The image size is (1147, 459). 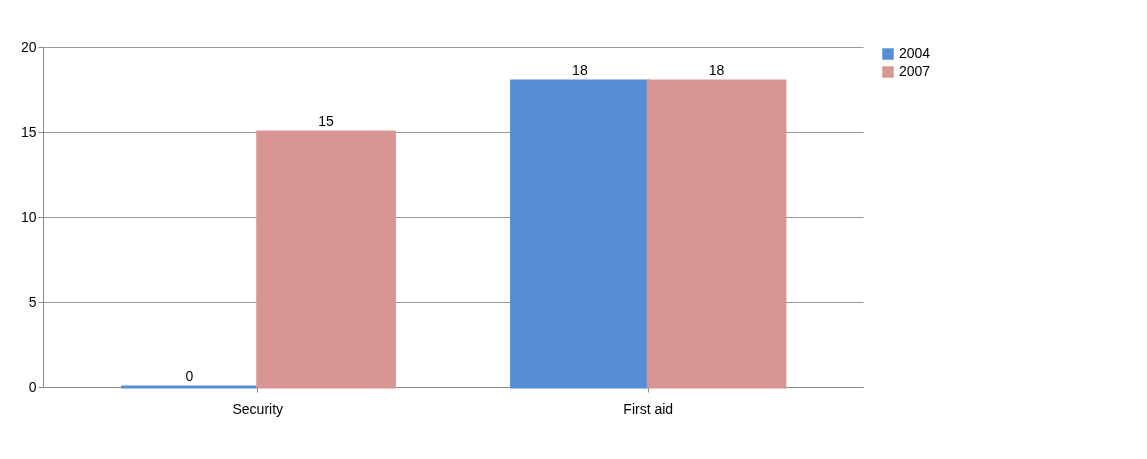 What do you see at coordinates (258, 408) in the screenshot?
I see `x-tick-label: Security` at bounding box center [258, 408].